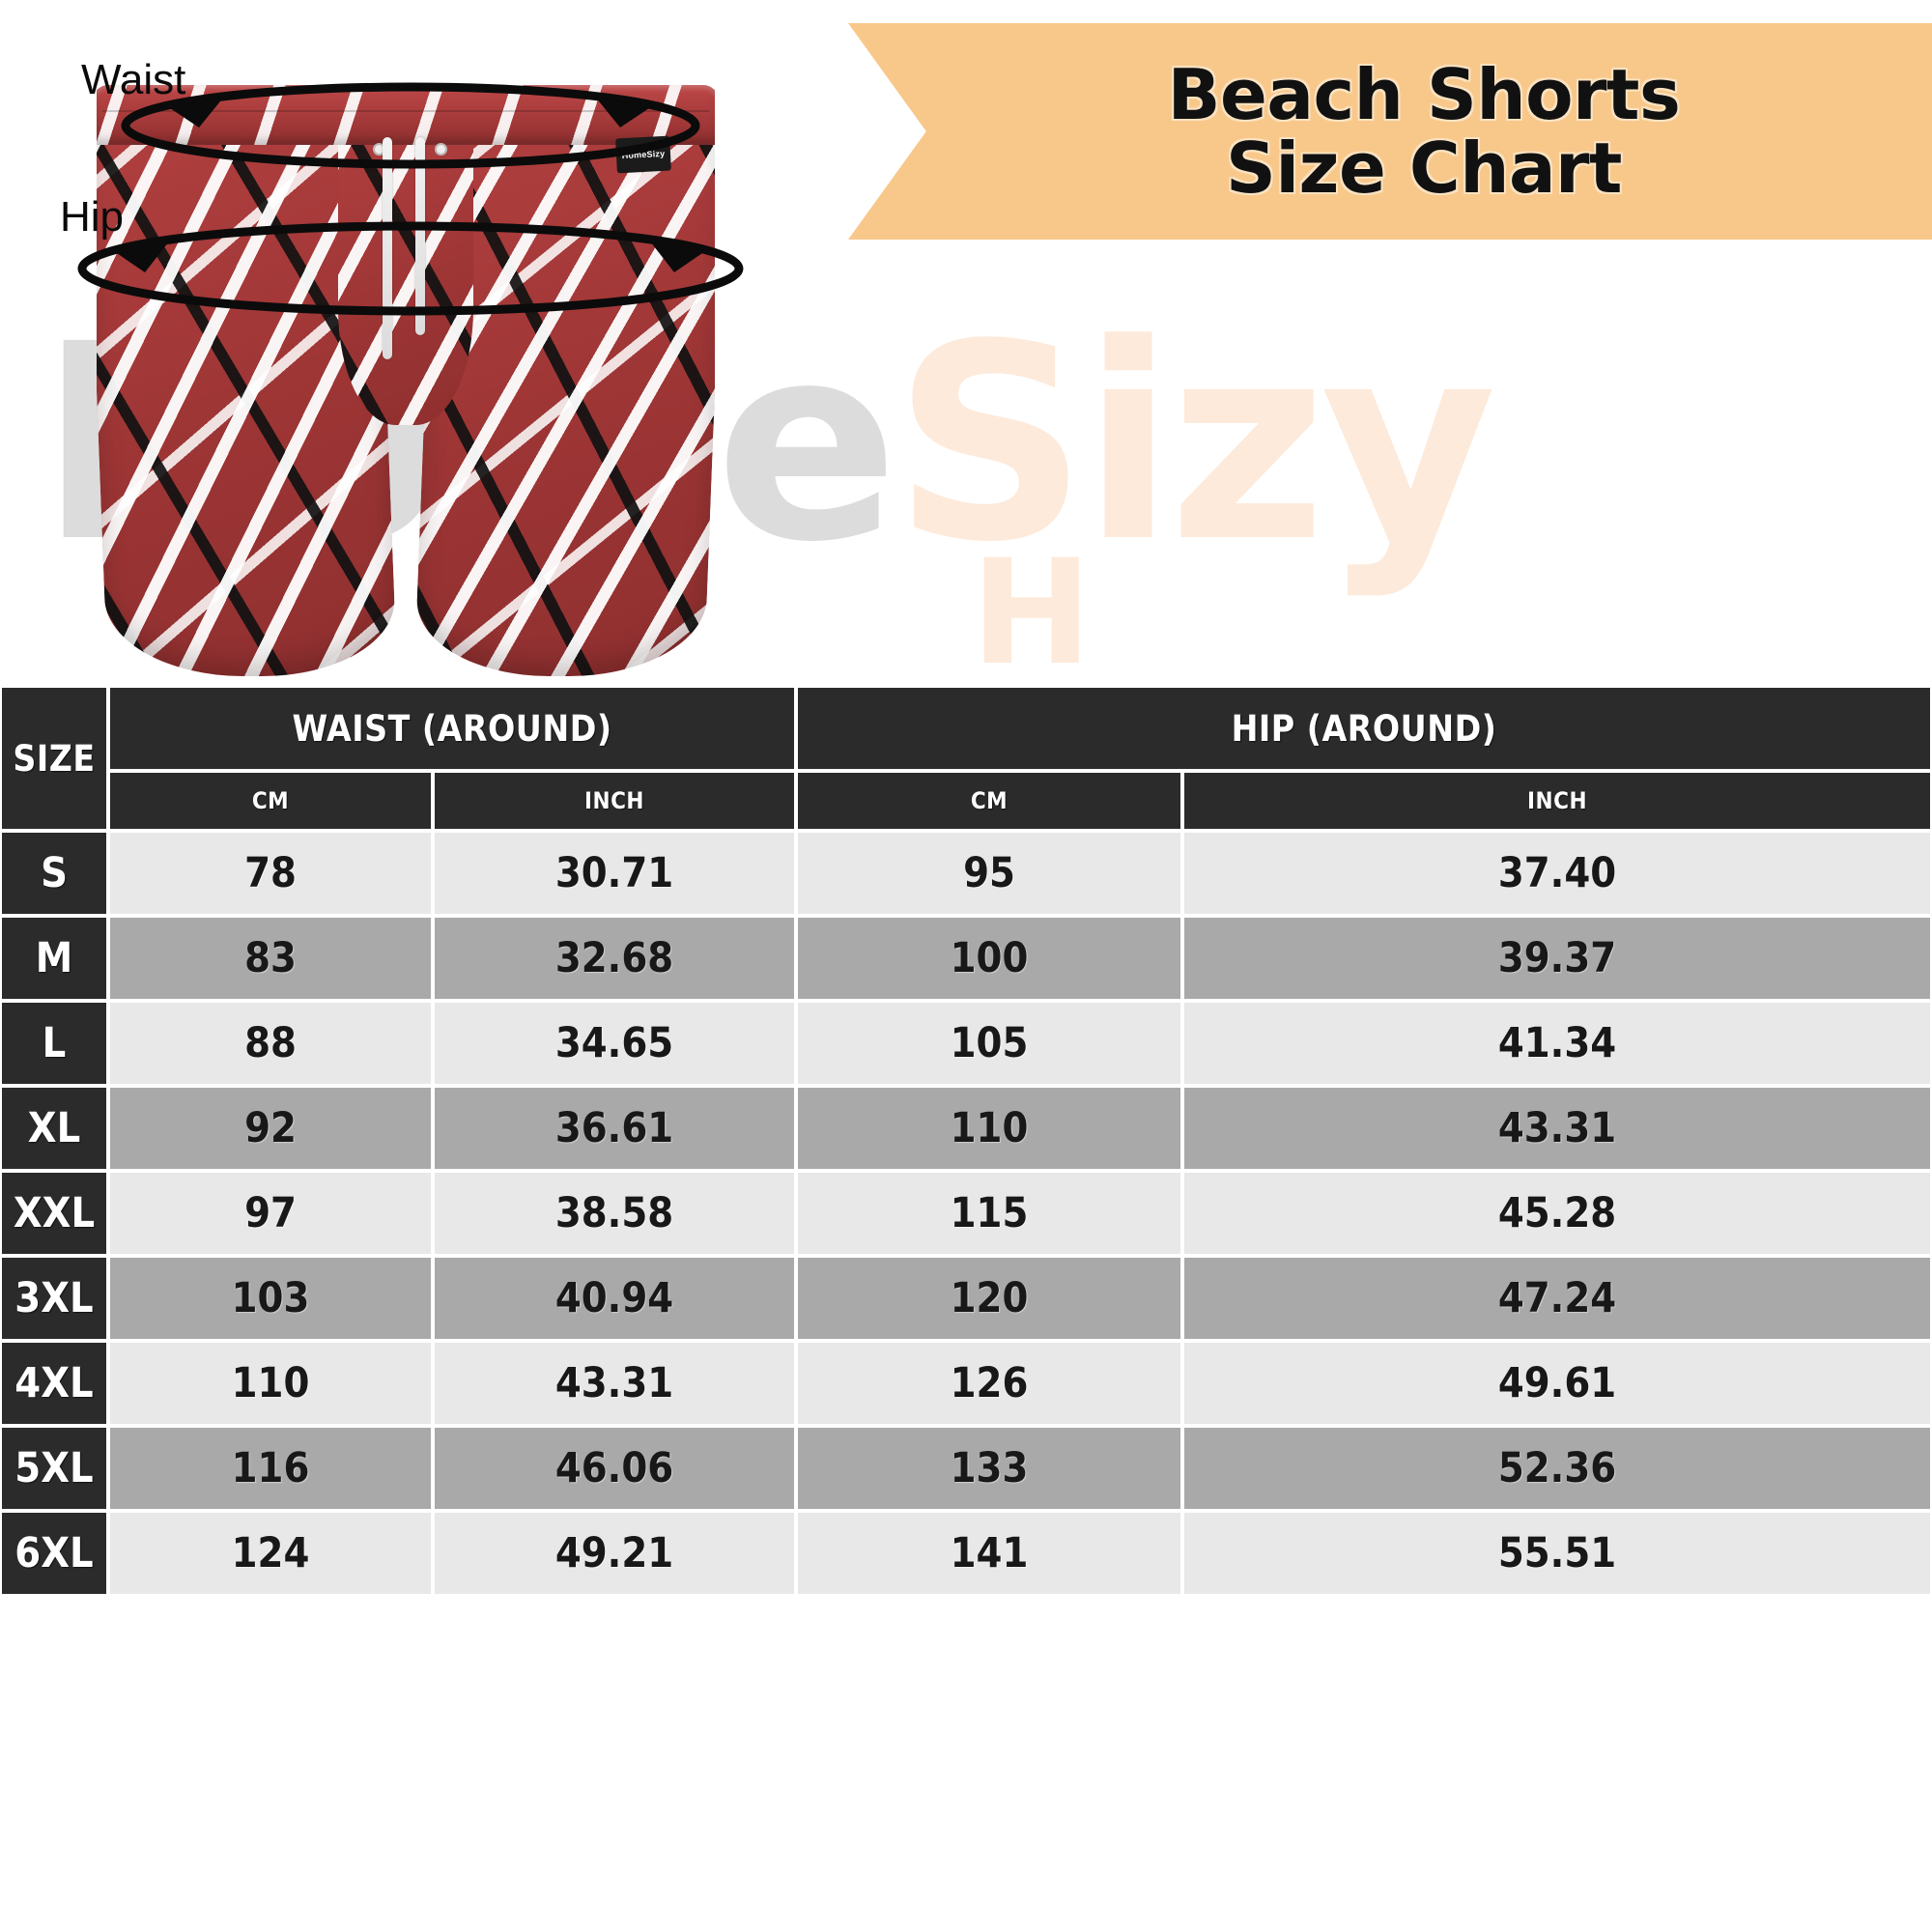 The image size is (1932, 1932). Describe the element at coordinates (989, 958) in the screenshot. I see `row-hip-cm-cell: 100` at that location.